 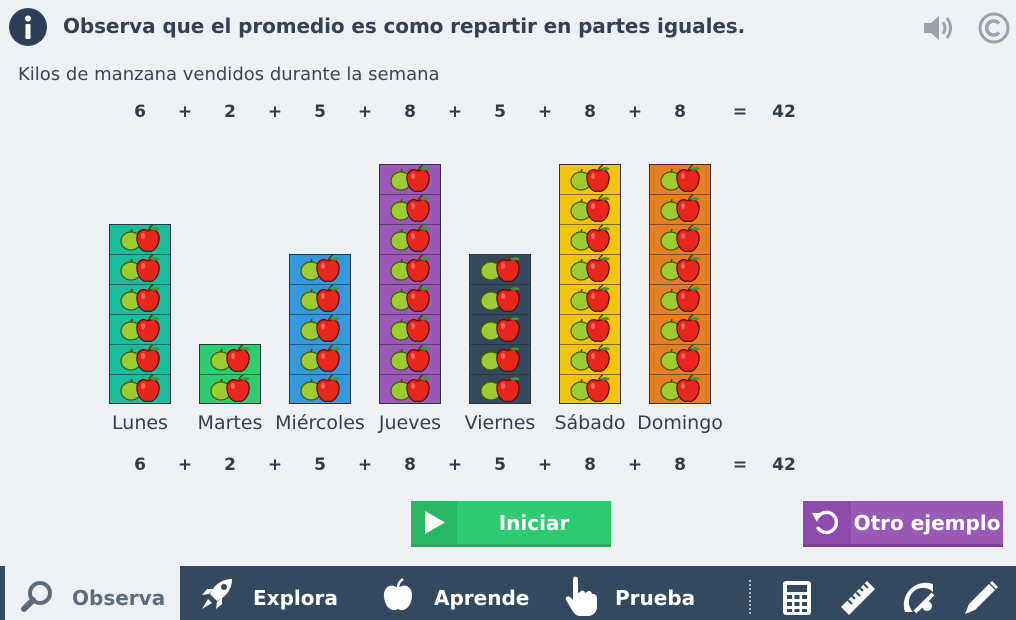 What do you see at coordinates (119, 598) in the screenshot?
I see `tab-label: Observa` at bounding box center [119, 598].